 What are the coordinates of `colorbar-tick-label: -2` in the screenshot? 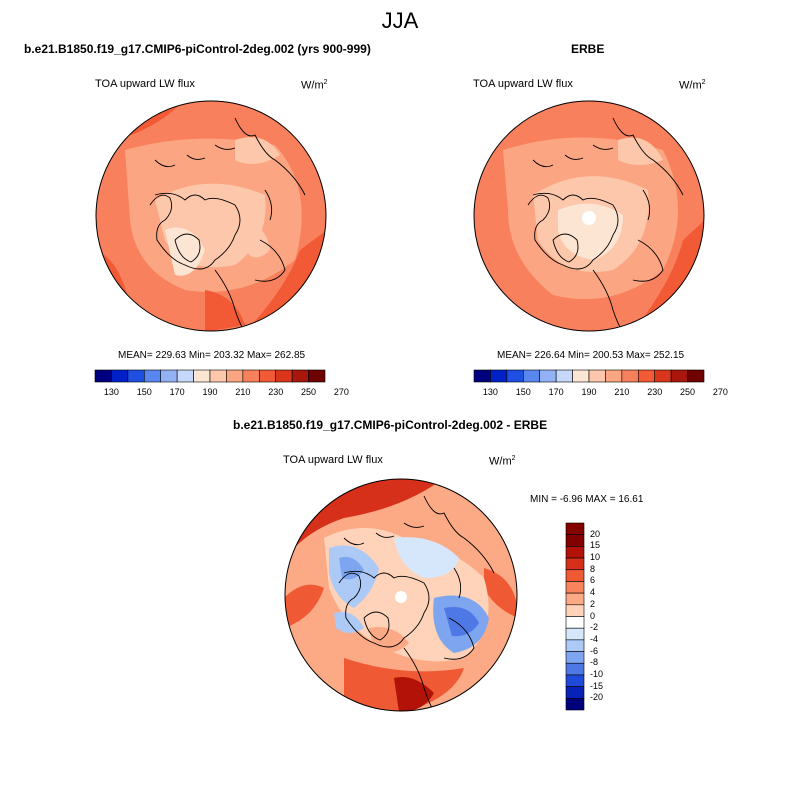 It's located at (594, 627).